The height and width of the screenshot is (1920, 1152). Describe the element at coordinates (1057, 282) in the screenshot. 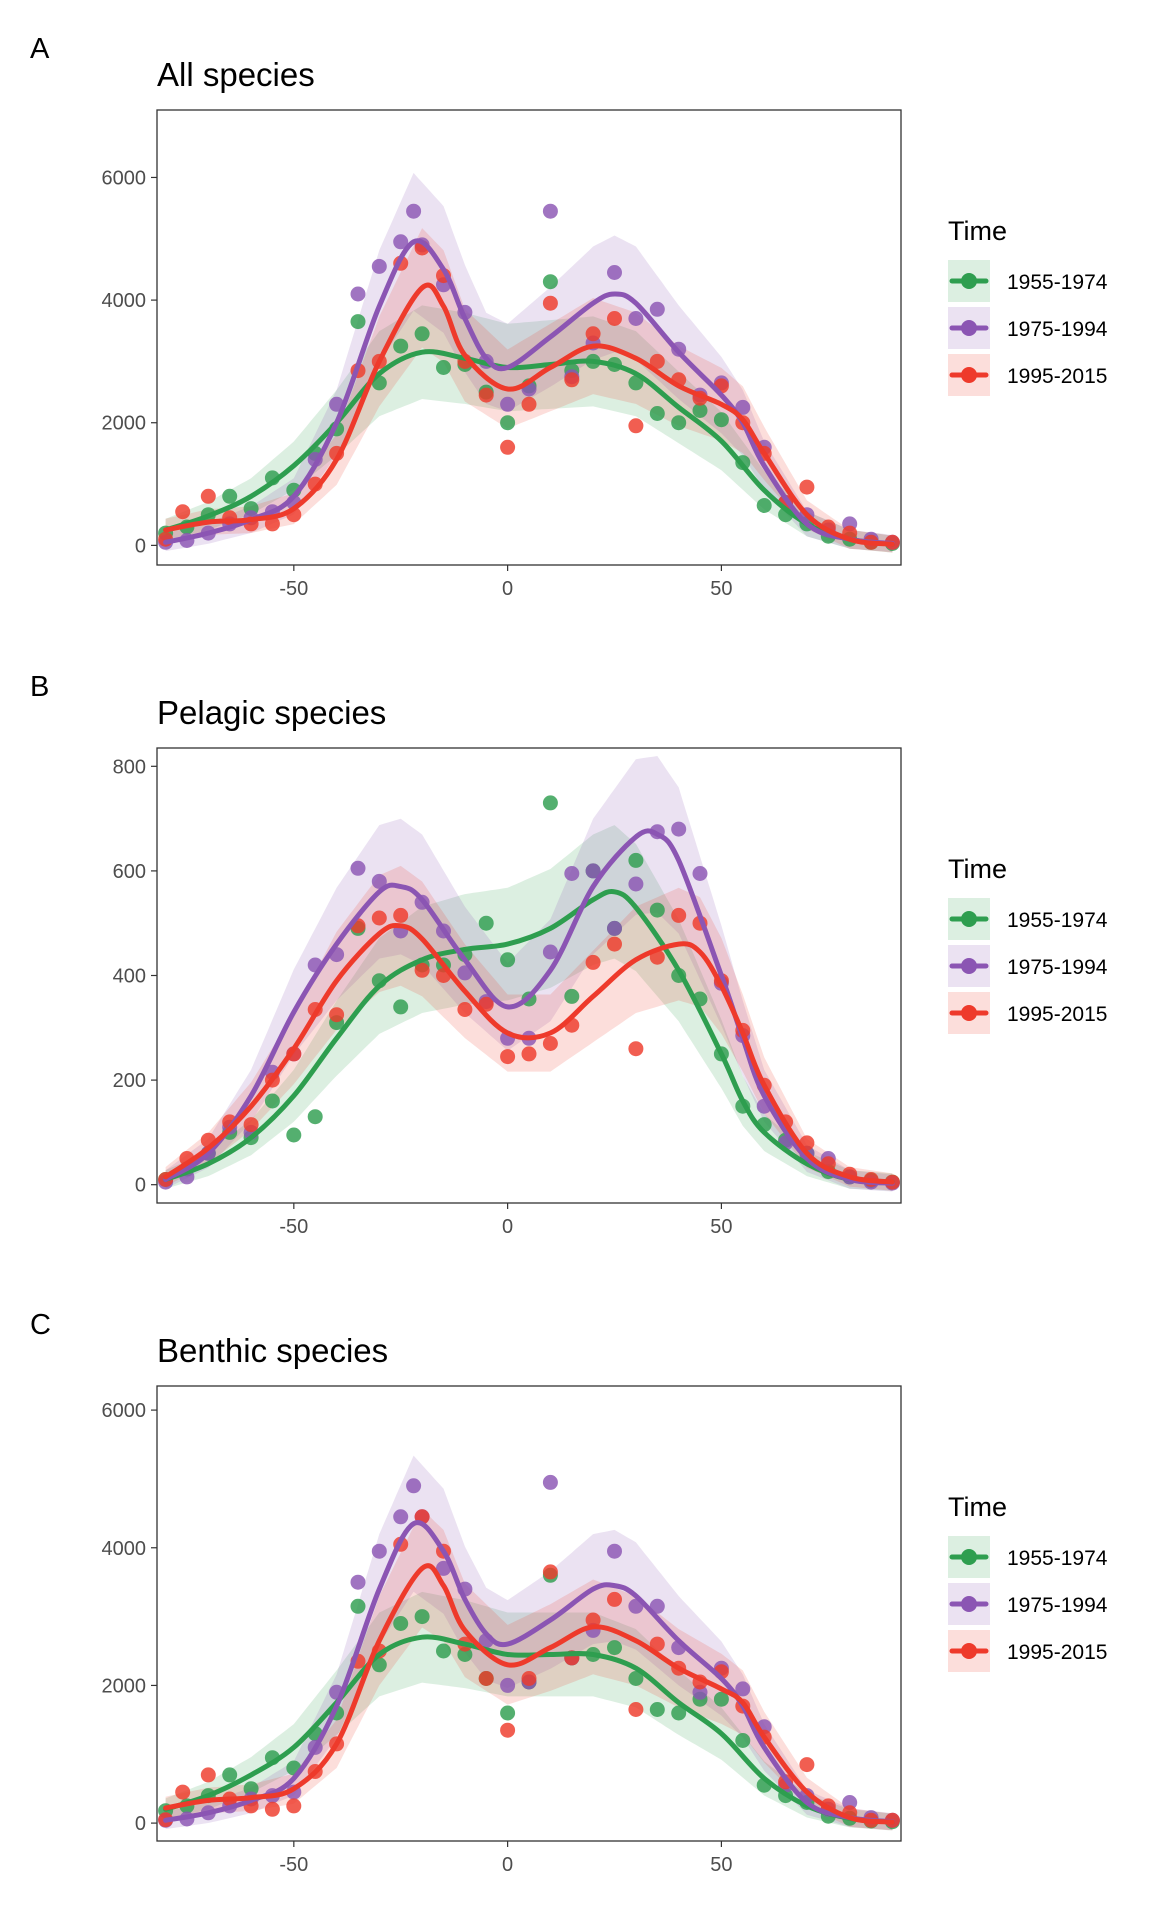

I see `legend-label: 1955-1974` at that location.